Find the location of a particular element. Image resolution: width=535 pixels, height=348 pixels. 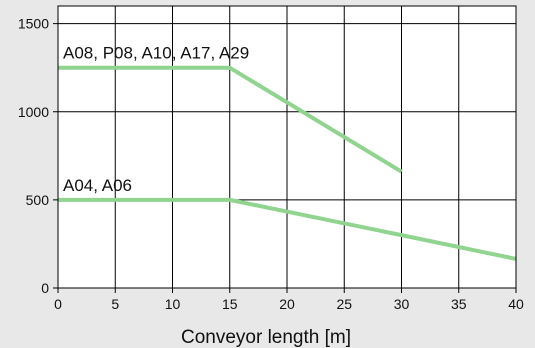

series-label: A04, A06 is located at coordinates (97, 185).